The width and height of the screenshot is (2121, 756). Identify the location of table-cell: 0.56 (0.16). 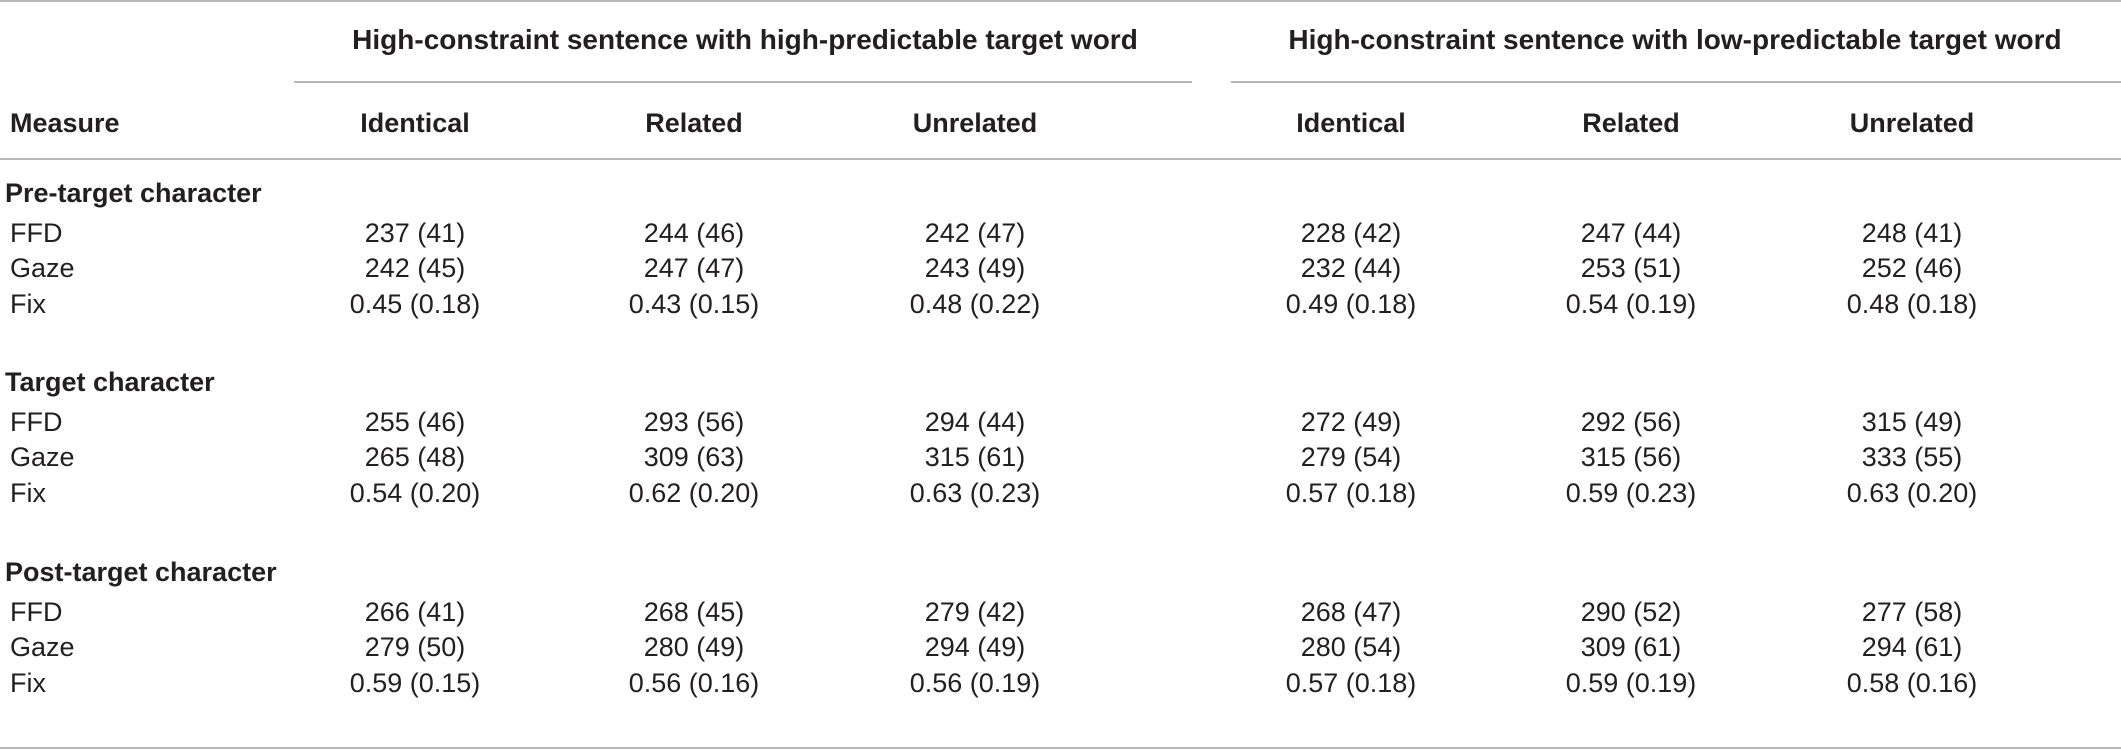
(694, 682).